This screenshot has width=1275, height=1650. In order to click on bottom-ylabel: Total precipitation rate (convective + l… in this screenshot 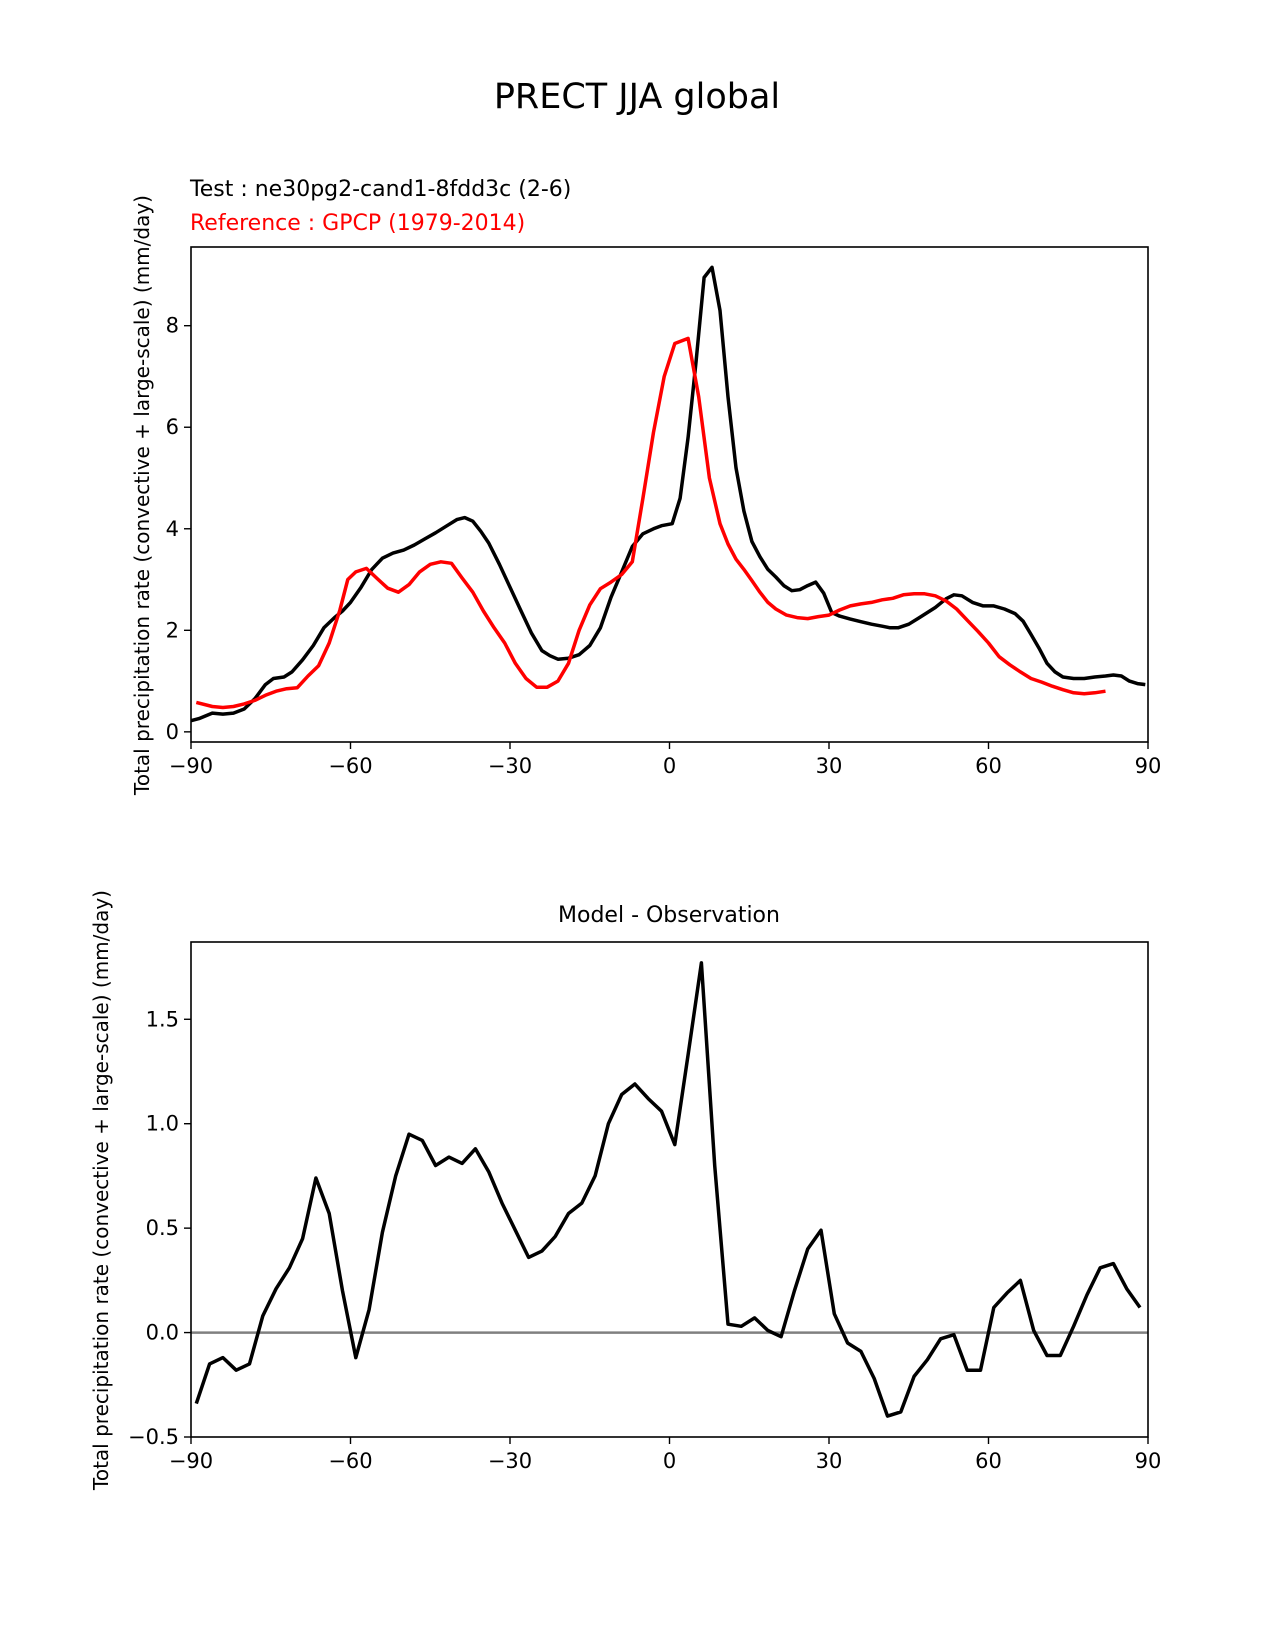, I will do `click(101, 1190)`.